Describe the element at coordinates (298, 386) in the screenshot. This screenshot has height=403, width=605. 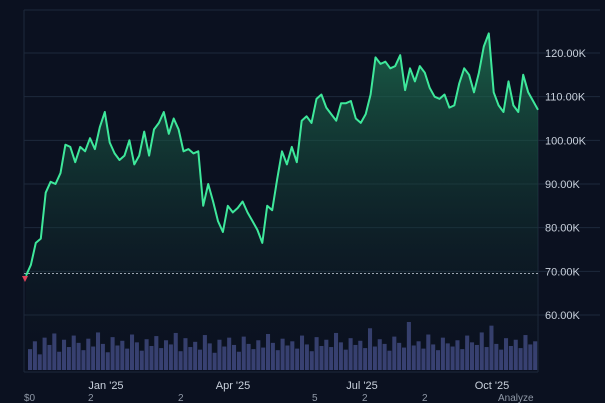
I see `x-axis-ticks: Jan '25 Apr '25 Jul '25 Oct '25` at that location.